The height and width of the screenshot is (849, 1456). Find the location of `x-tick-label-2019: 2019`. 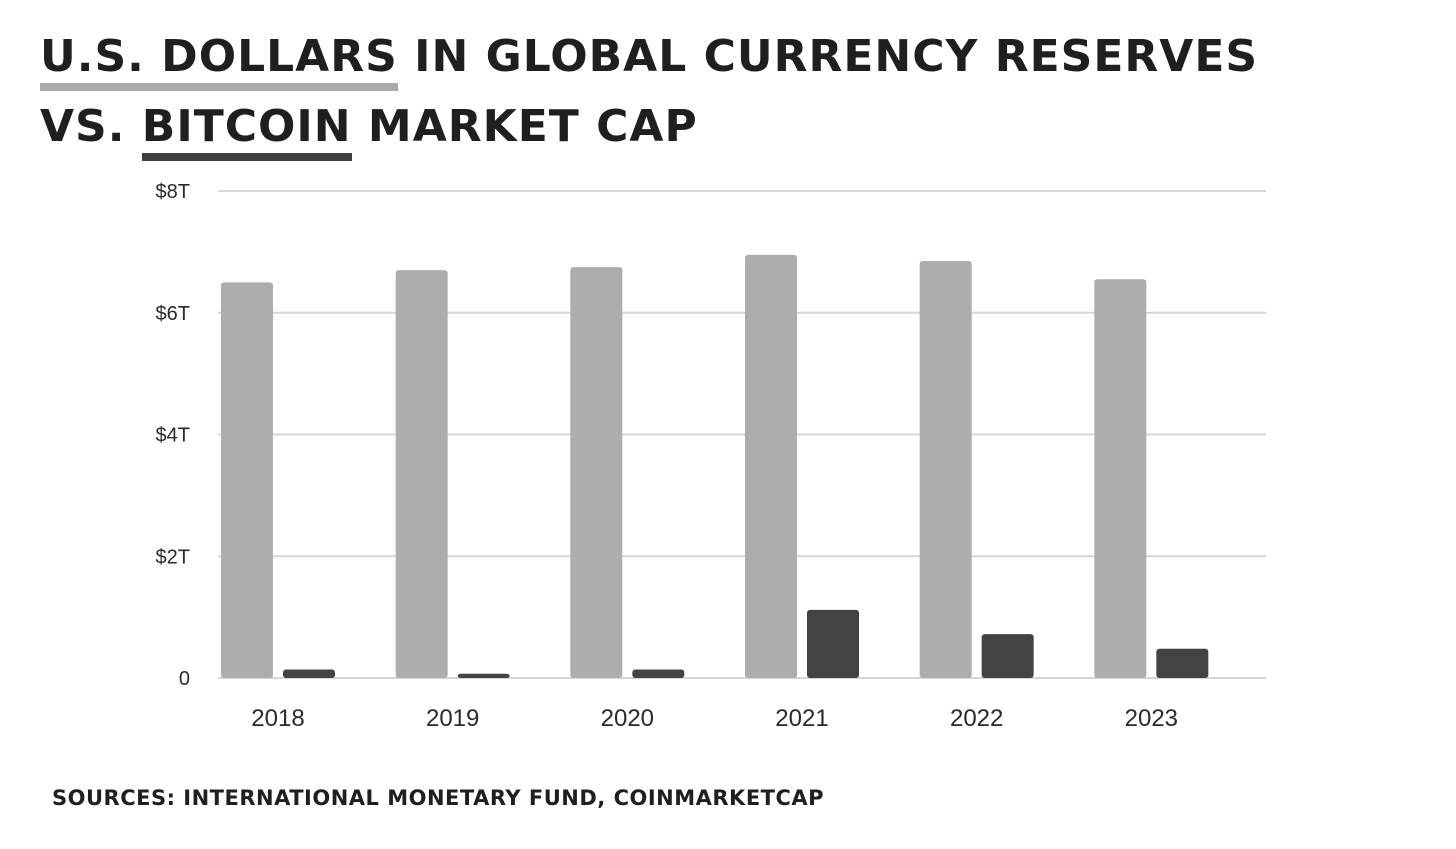

x-tick-label-2019: 2019 is located at coordinates (452, 718).